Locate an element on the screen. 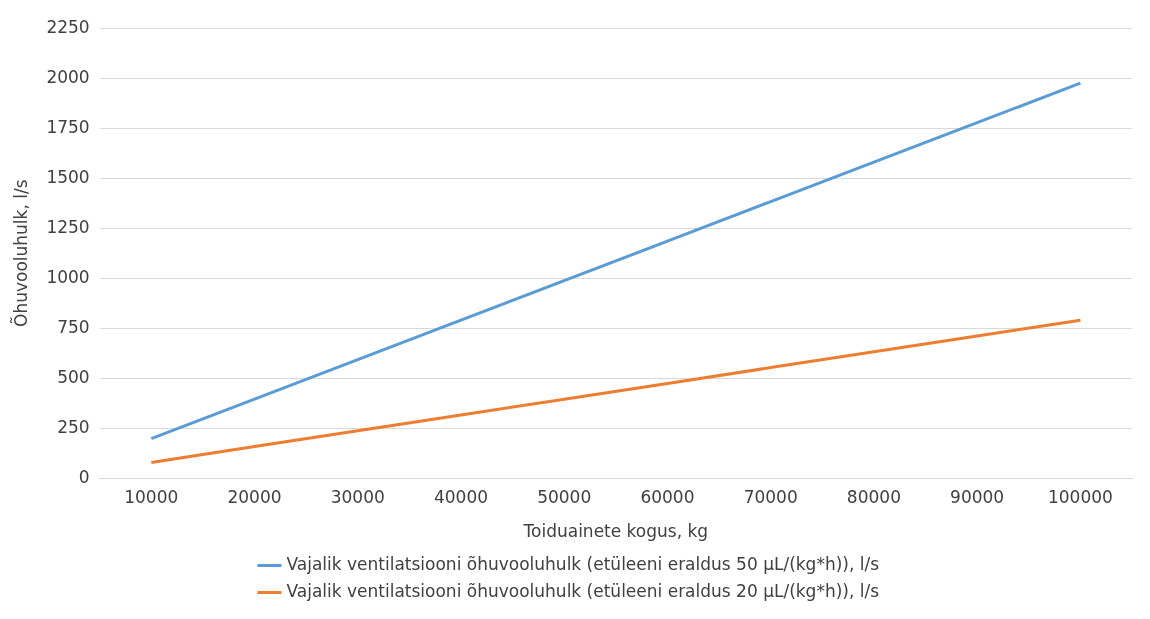  y-axis-title: Õhuvooluhulk, l/s is located at coordinates (20, 253).